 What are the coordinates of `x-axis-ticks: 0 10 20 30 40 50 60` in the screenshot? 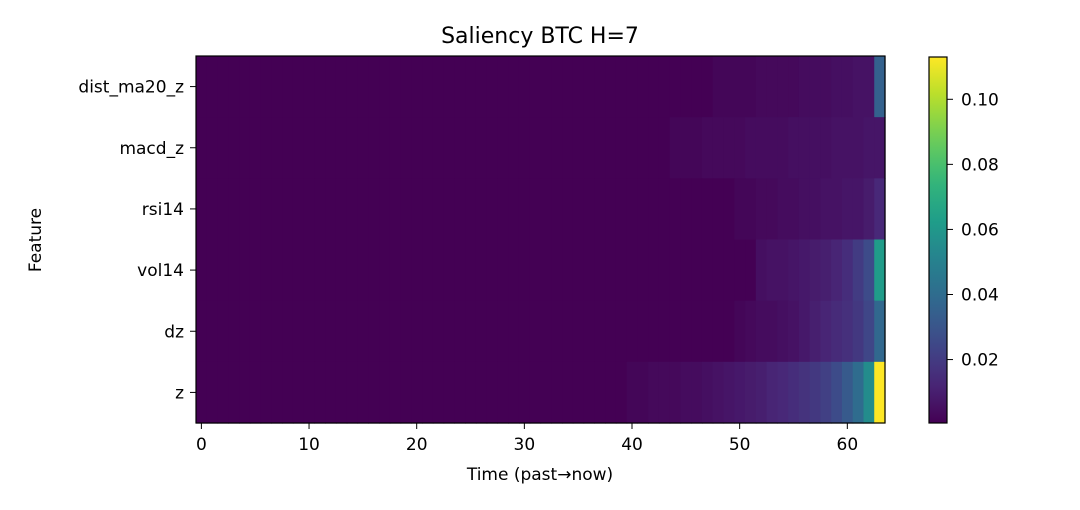 It's located at (527, 439).